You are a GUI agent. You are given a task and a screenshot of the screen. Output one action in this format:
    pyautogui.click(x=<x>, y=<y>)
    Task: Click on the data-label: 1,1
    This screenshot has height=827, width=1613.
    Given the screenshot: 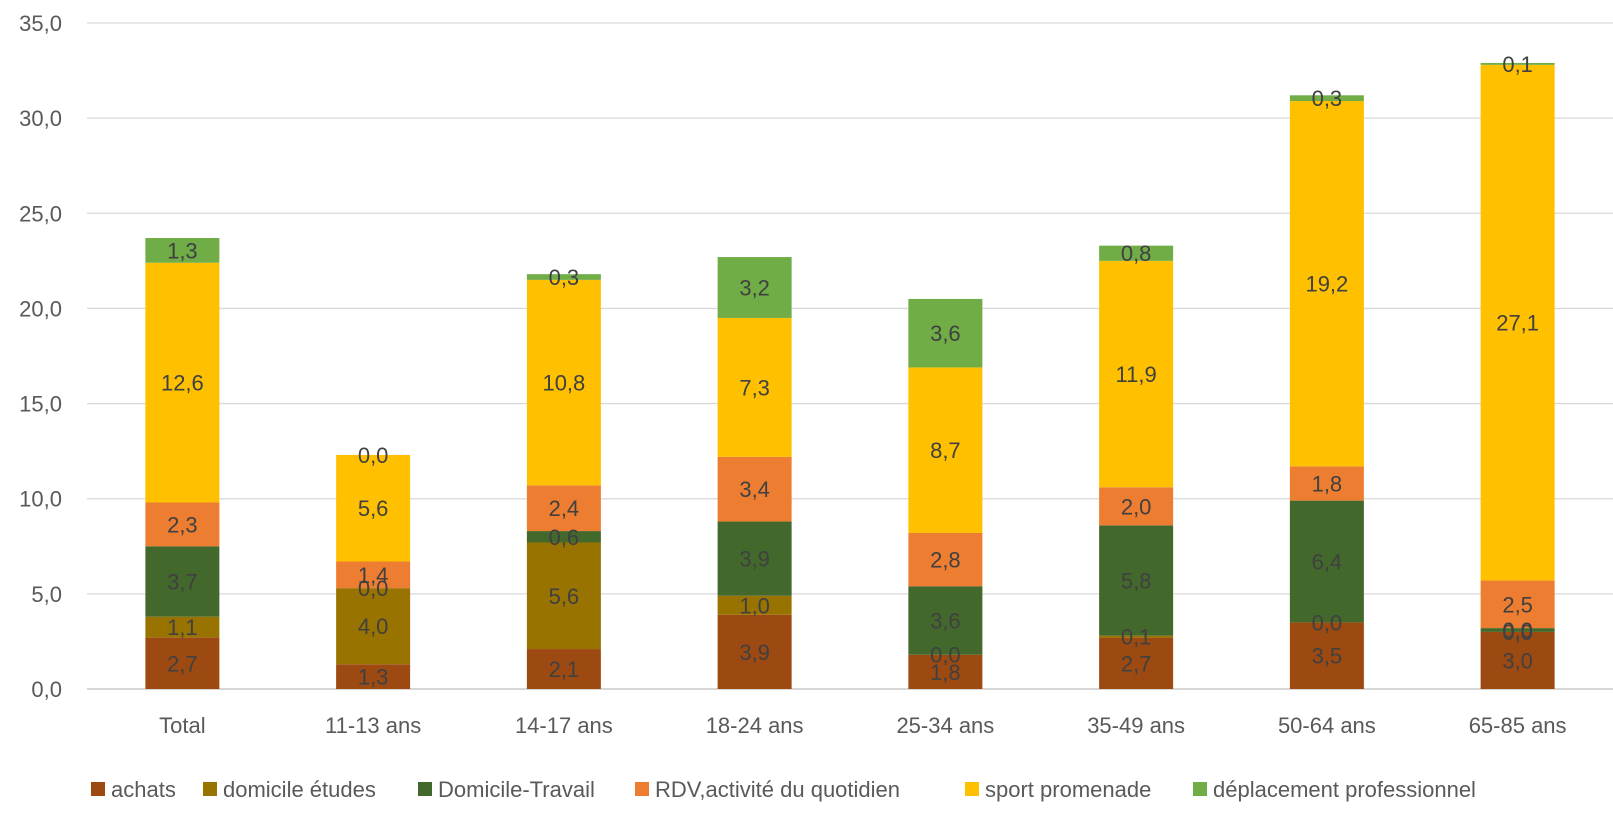 What is the action you would take?
    pyautogui.click(x=182, y=627)
    